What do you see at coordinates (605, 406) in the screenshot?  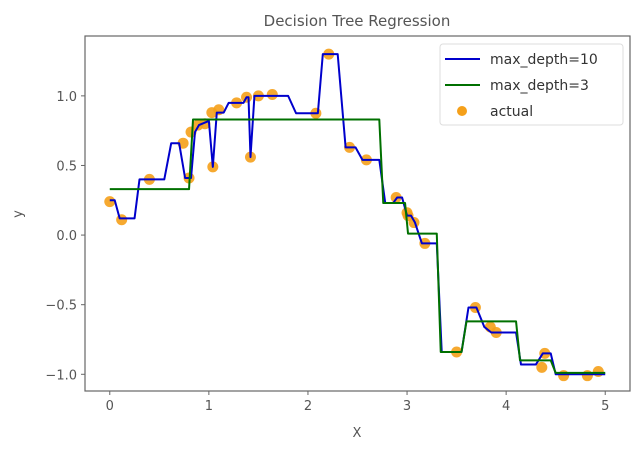 I see `x-tick-label: 5` at bounding box center [605, 406].